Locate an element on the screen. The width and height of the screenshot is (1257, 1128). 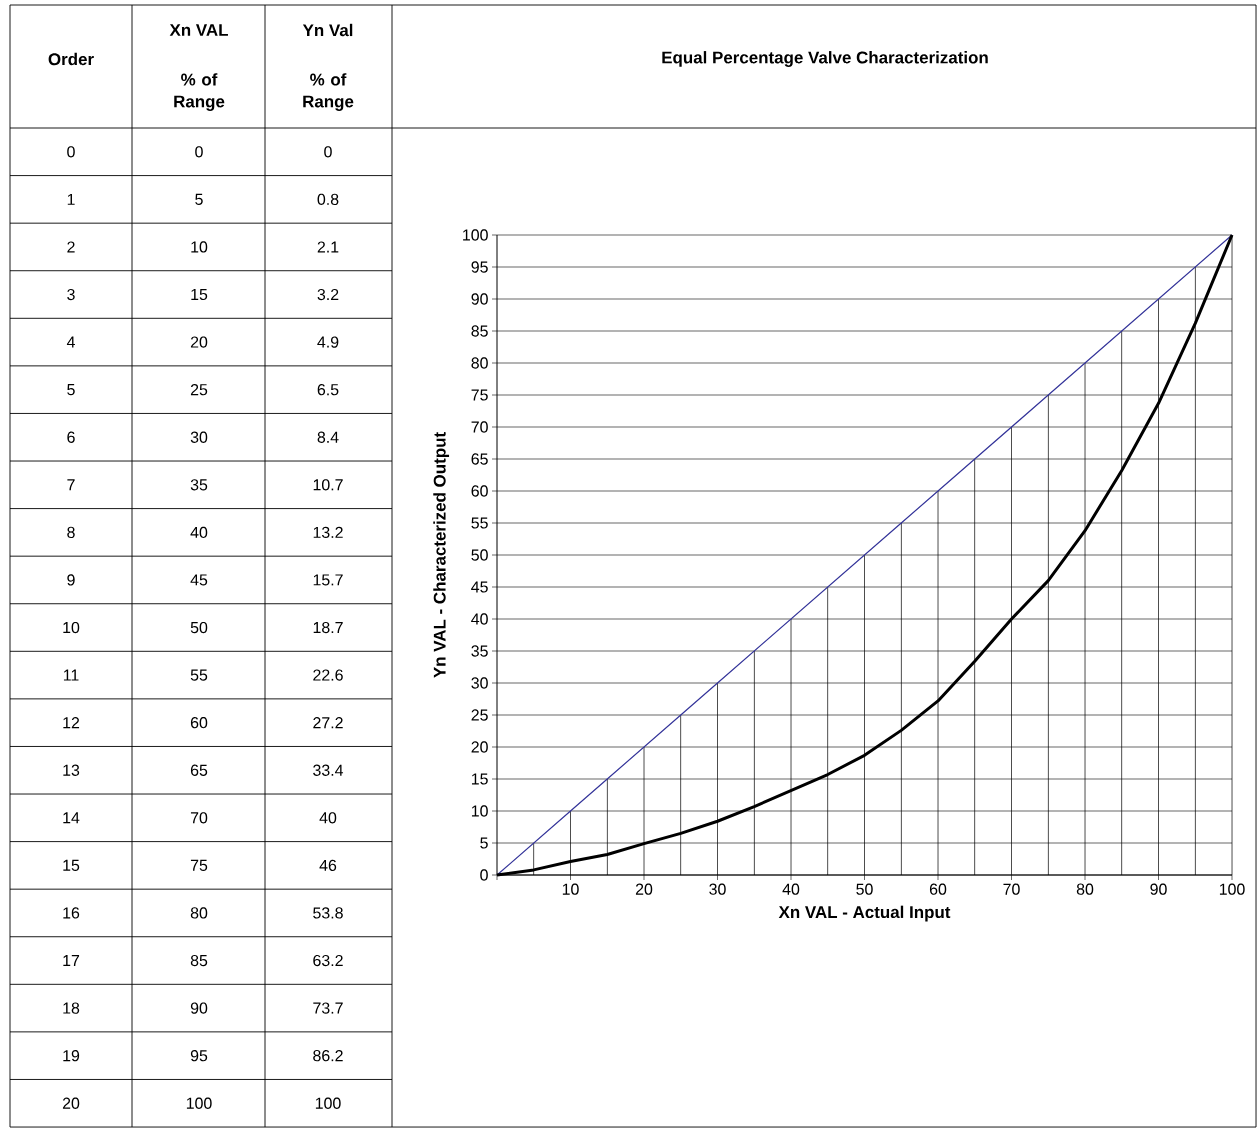
x-axis-title: Xn VAL - Actual Input is located at coordinates (864, 913).